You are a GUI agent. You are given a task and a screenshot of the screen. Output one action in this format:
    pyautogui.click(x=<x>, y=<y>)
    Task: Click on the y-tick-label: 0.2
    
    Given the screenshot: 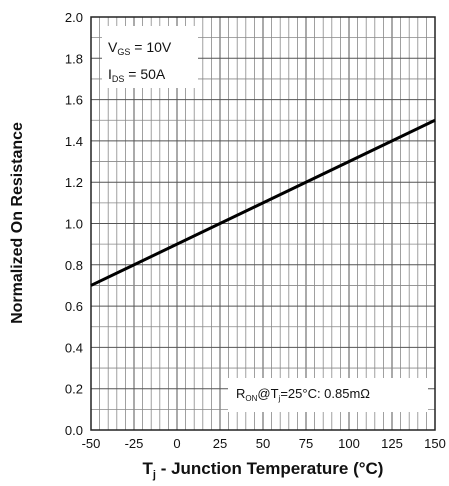 What is the action you would take?
    pyautogui.click(x=74, y=389)
    